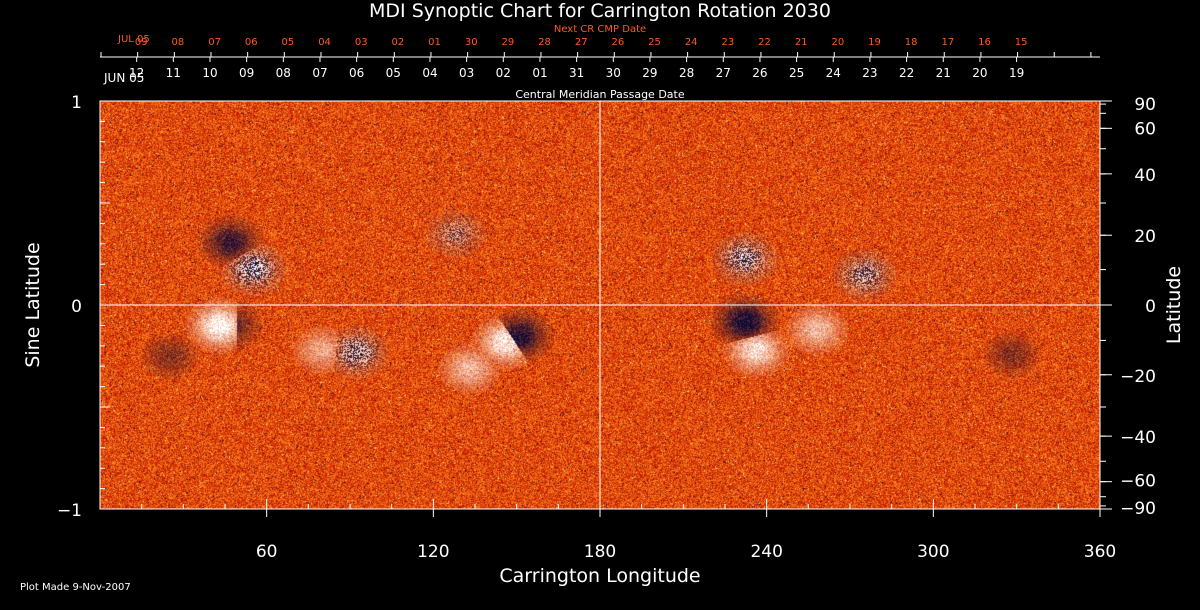 Image resolution: width=1200 pixels, height=610 pixels. What do you see at coordinates (1021, 42) in the screenshot?
I see `next-date-label: 15` at bounding box center [1021, 42].